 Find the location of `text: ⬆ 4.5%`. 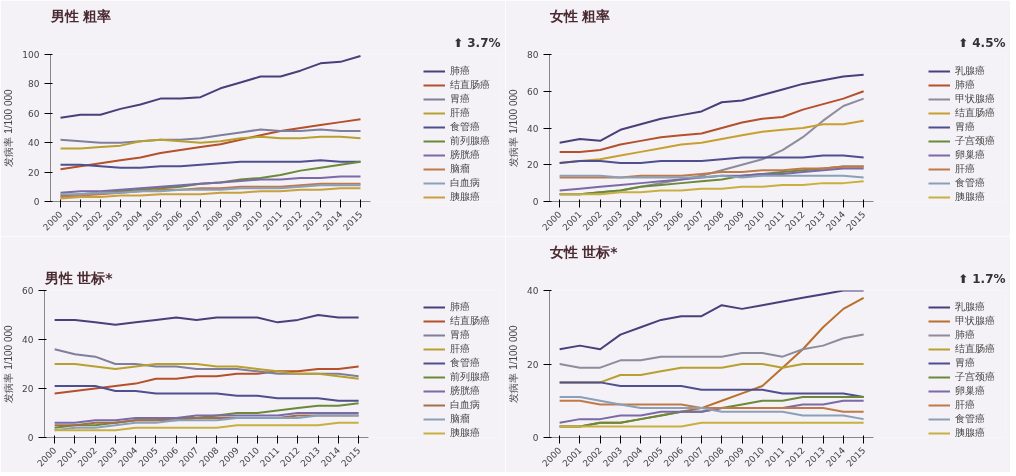

text: ⬆ 4.5% is located at coordinates (981, 42).